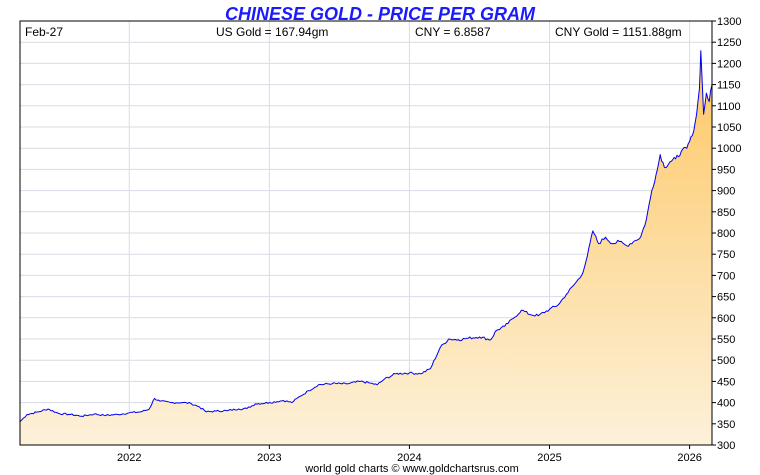 The height and width of the screenshot is (475, 760). I want to click on x-axis: 2022 2023 2024 2025 2026, so click(409, 454).